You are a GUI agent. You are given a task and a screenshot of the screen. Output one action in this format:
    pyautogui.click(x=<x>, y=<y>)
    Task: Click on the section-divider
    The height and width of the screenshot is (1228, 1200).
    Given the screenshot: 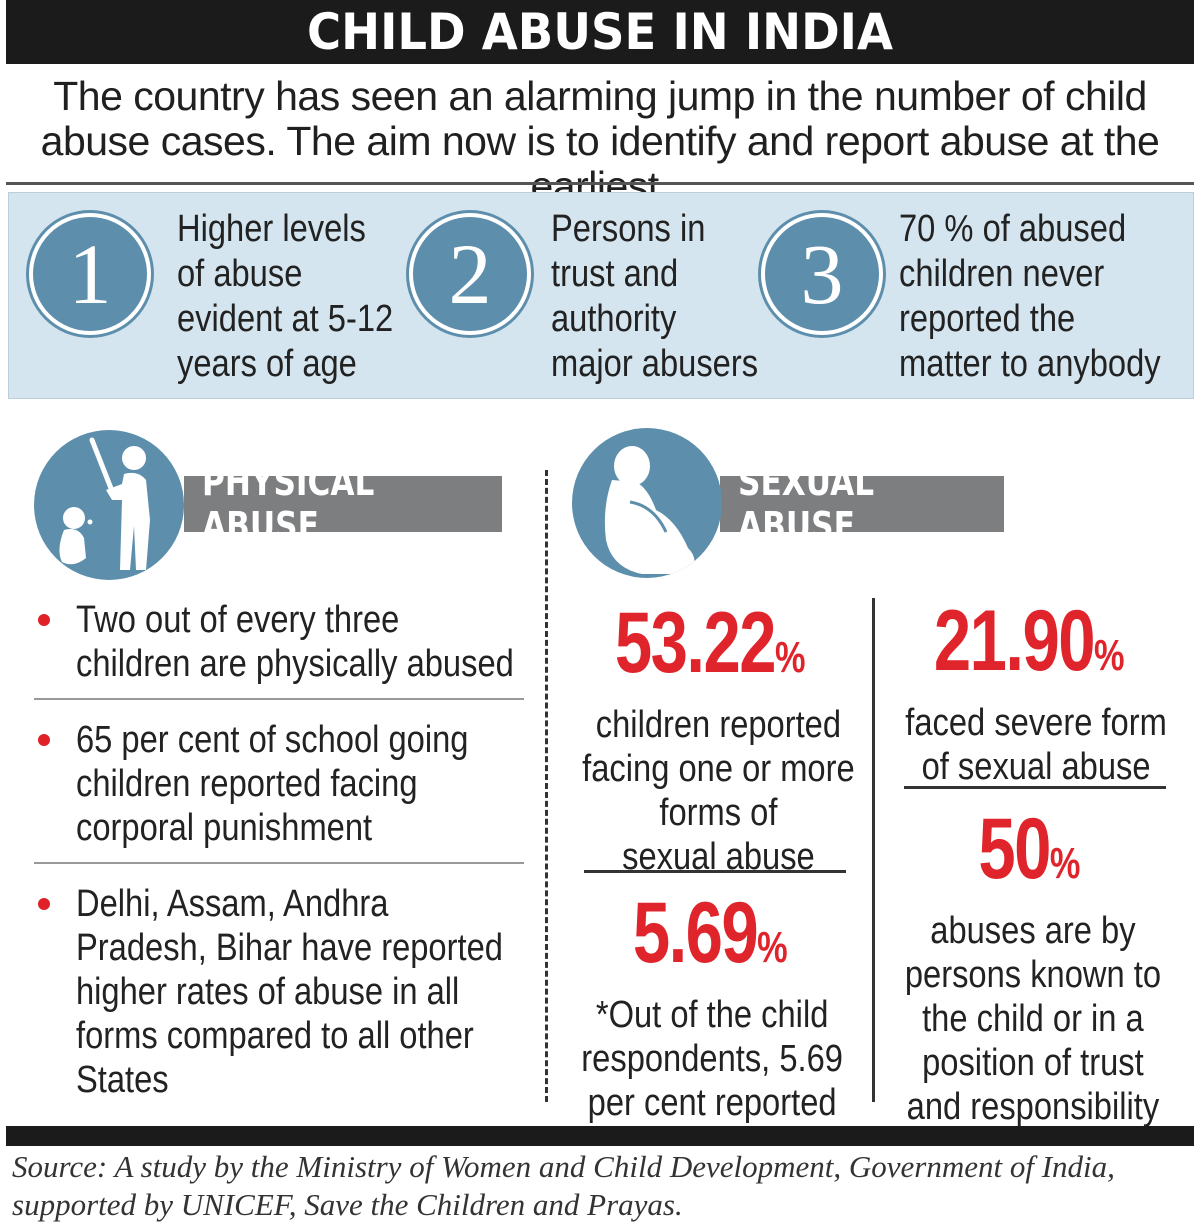 What is the action you would take?
    pyautogui.click(x=546, y=786)
    